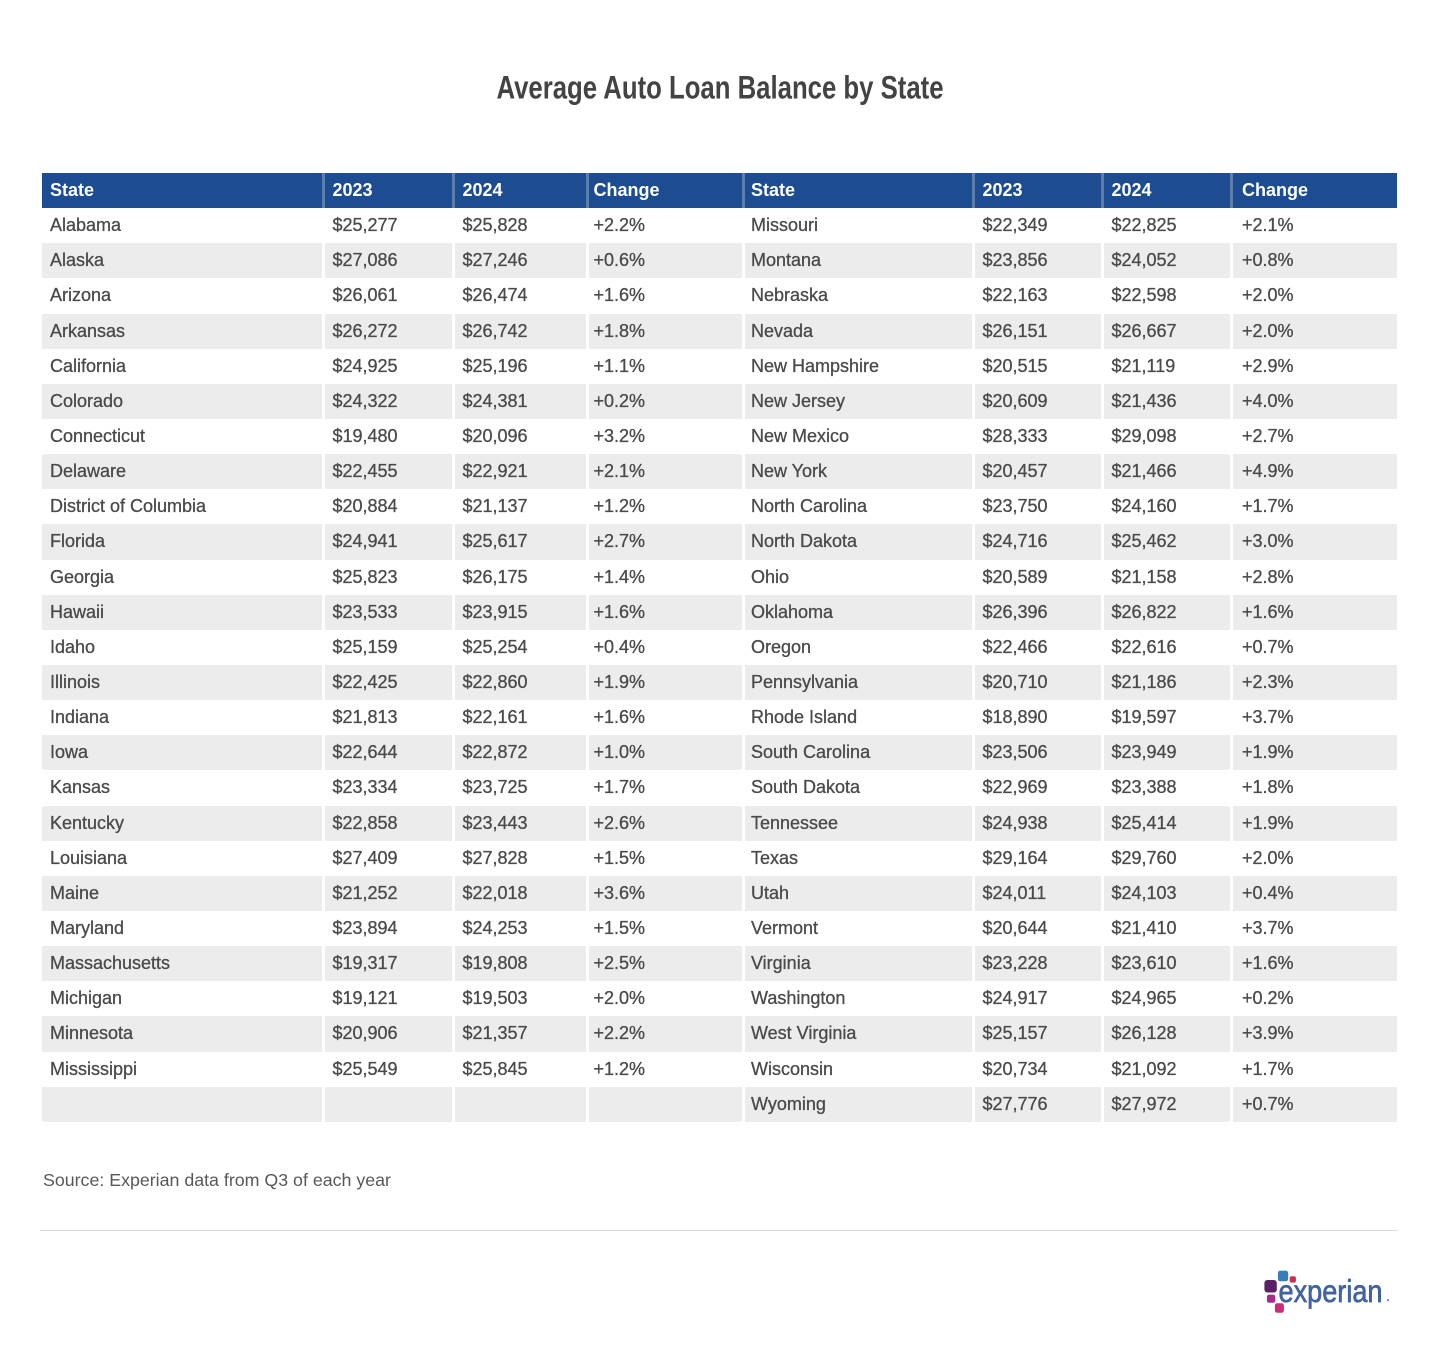 This screenshot has height=1350, width=1440. Describe the element at coordinates (1331, 1291) in the screenshot. I see `svg-text: experian` at that location.